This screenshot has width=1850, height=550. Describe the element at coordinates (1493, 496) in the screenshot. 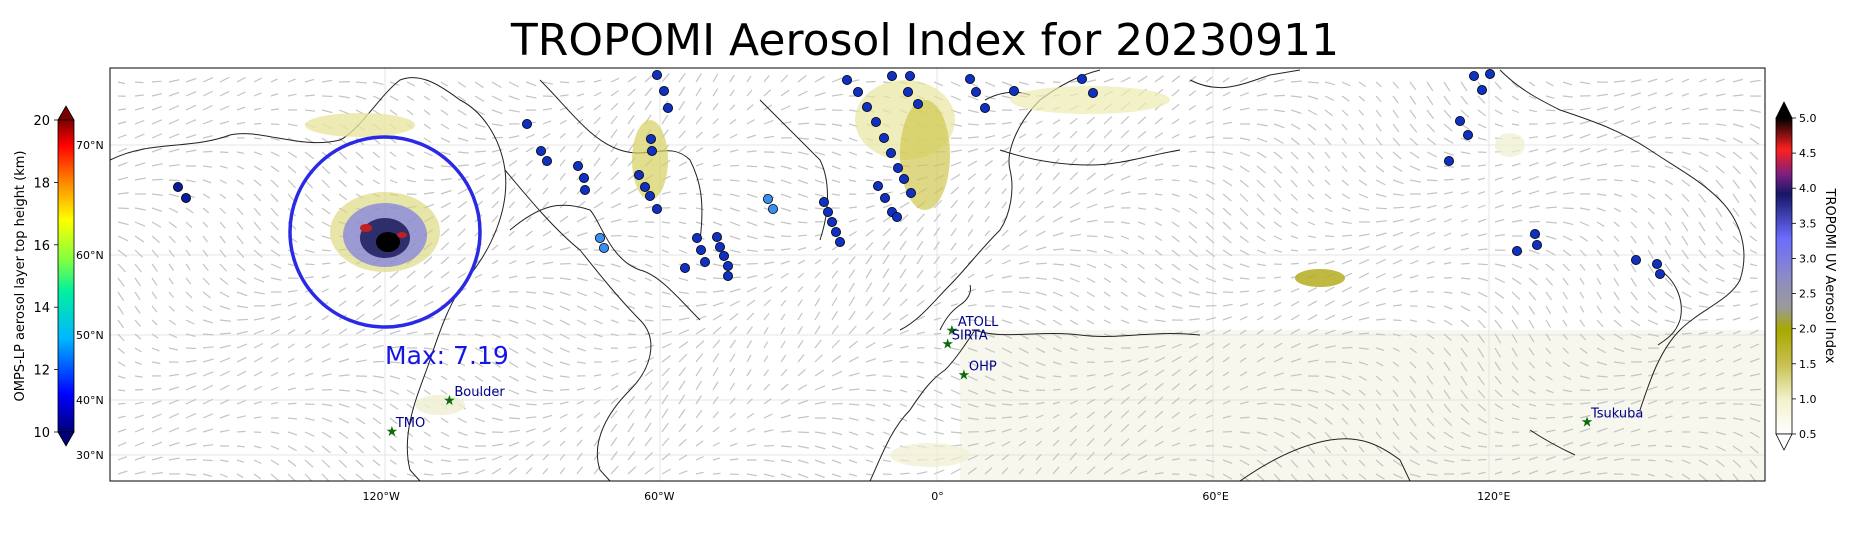

I see `lon-tick-label: 120°E` at that location.